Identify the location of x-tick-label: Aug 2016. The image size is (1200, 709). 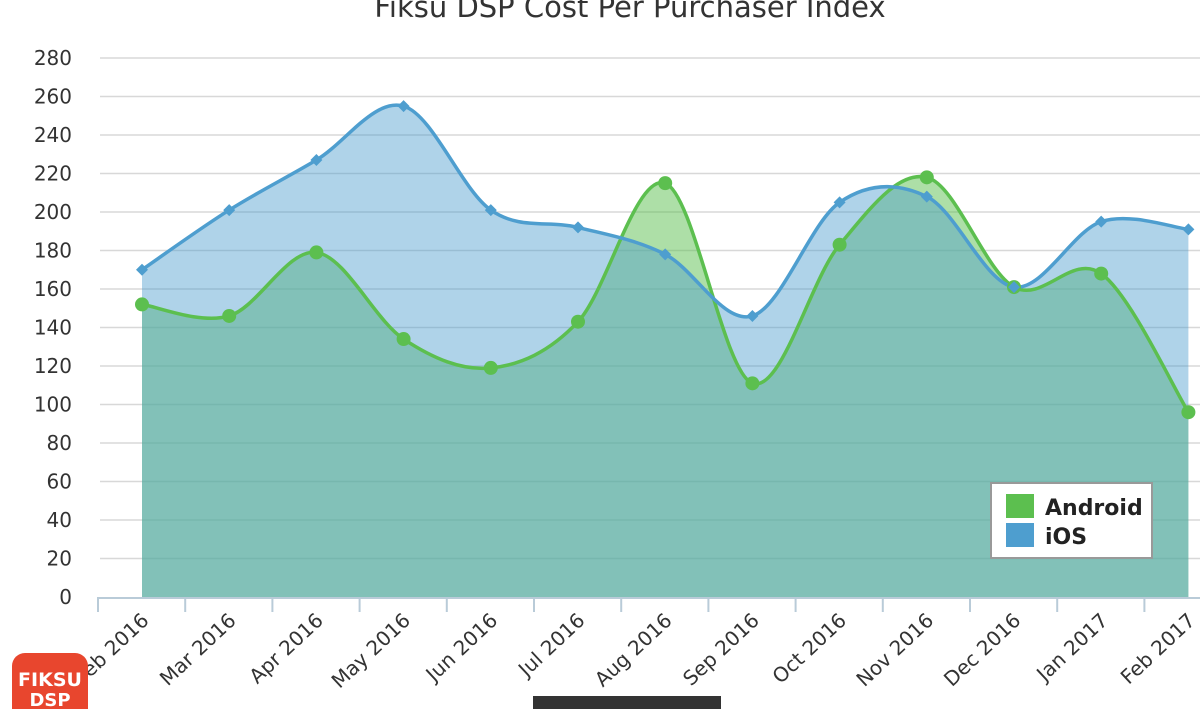
(633, 649).